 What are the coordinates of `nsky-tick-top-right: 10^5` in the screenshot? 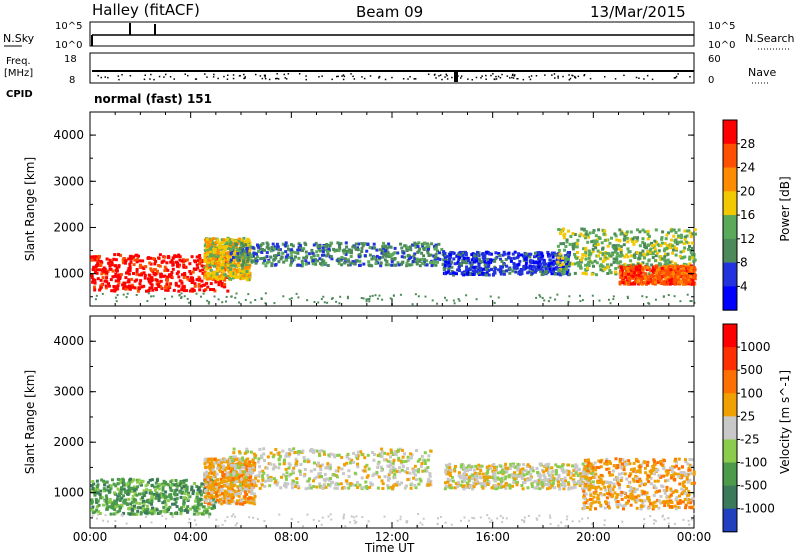 It's located at (721, 26).